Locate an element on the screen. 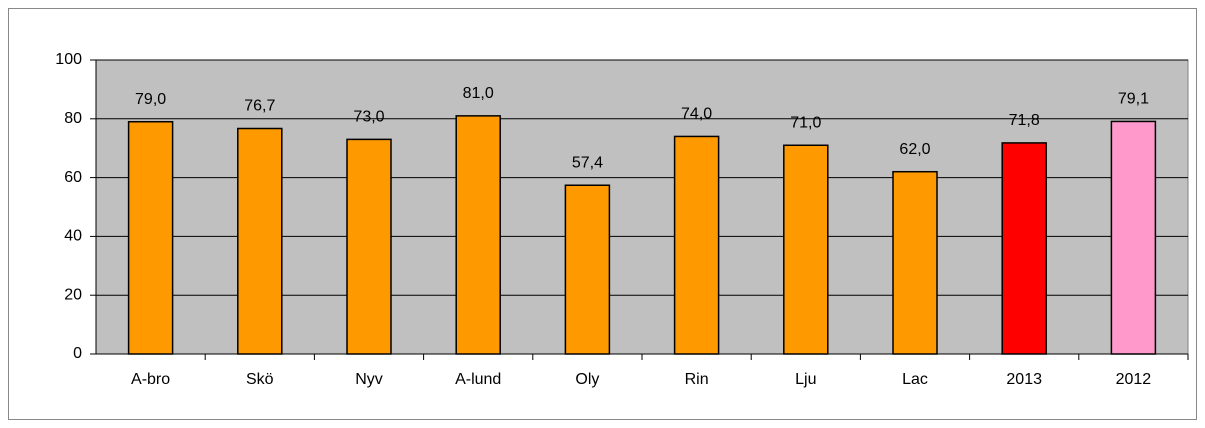 The width and height of the screenshot is (1205, 428). y-tick-label: 100 is located at coordinates (68, 59).